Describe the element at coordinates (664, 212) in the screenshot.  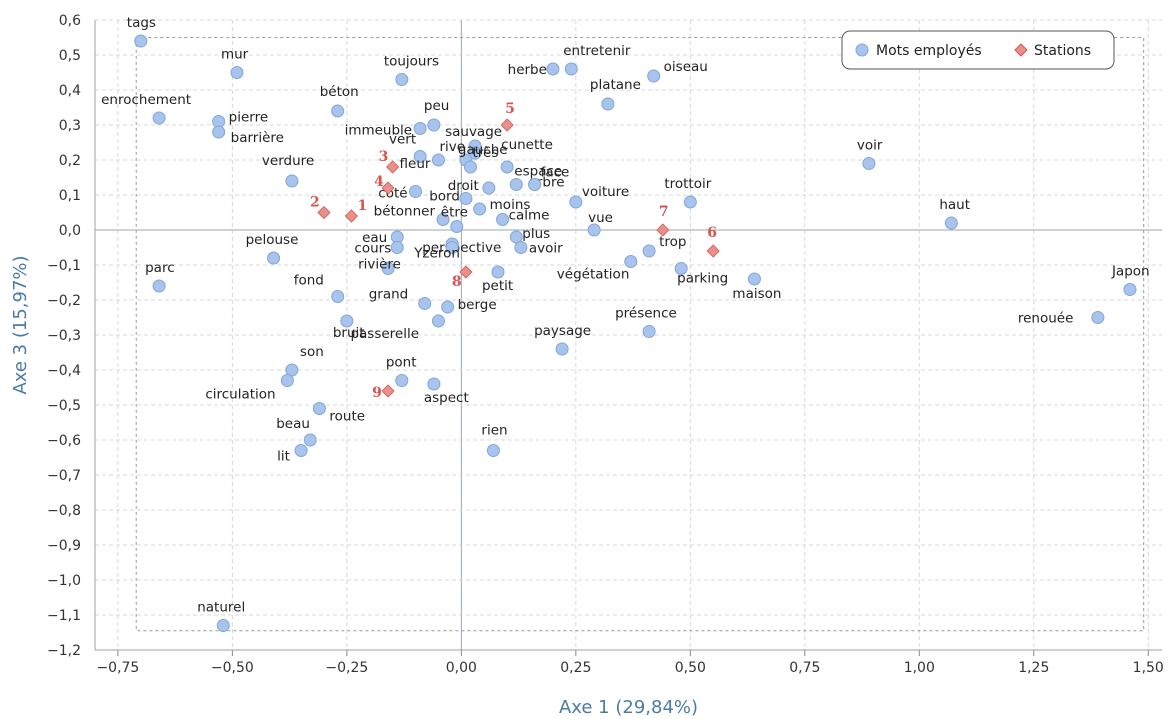
I see `station-label: 7` at that location.